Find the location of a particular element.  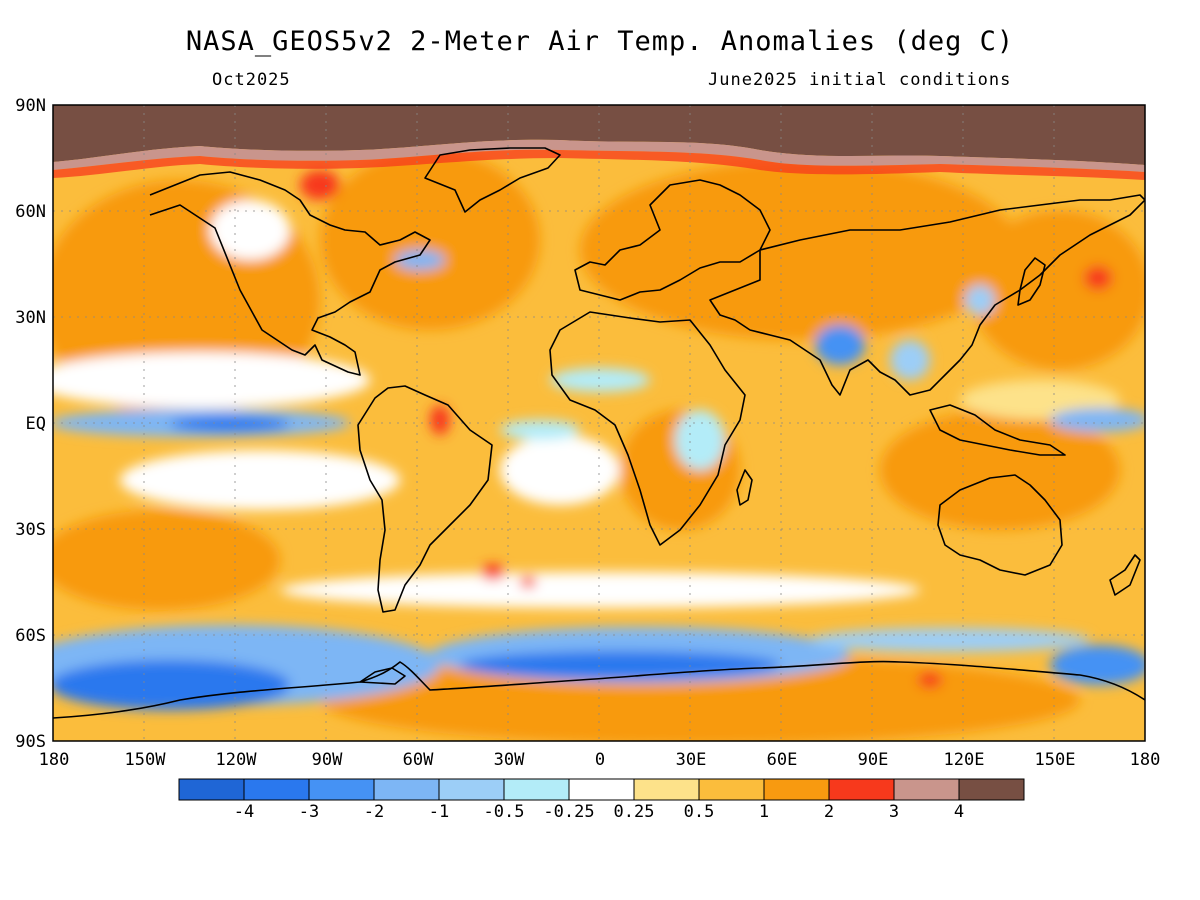

x-tick-label: 60W is located at coordinates (418, 760).